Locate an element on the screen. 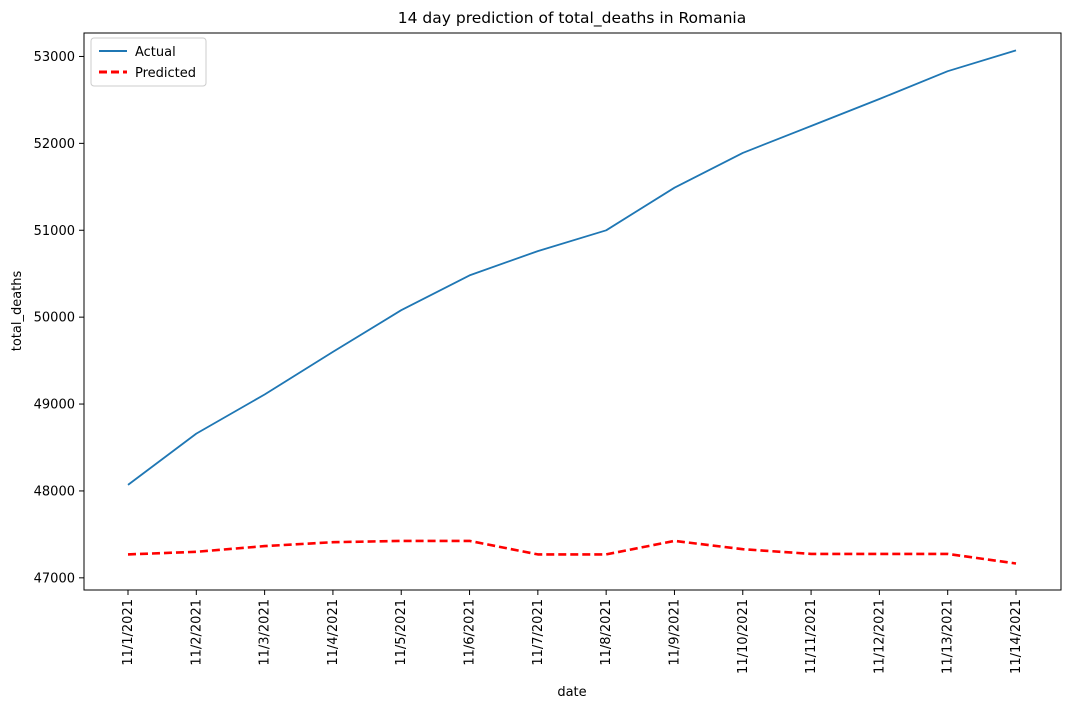  x-tick-label: 11/7/2021 is located at coordinates (538, 632).